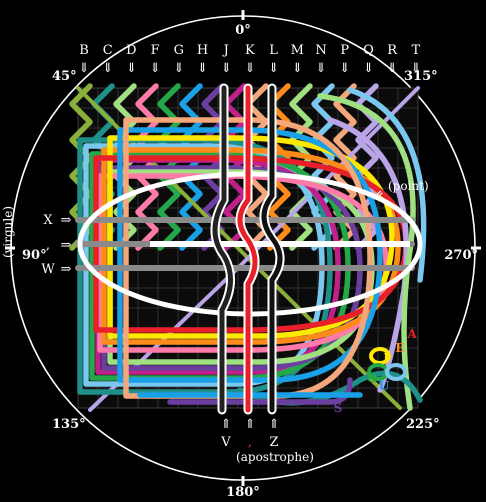  What do you see at coordinates (411, 334) in the screenshot?
I see `vowel-label: A` at bounding box center [411, 334].